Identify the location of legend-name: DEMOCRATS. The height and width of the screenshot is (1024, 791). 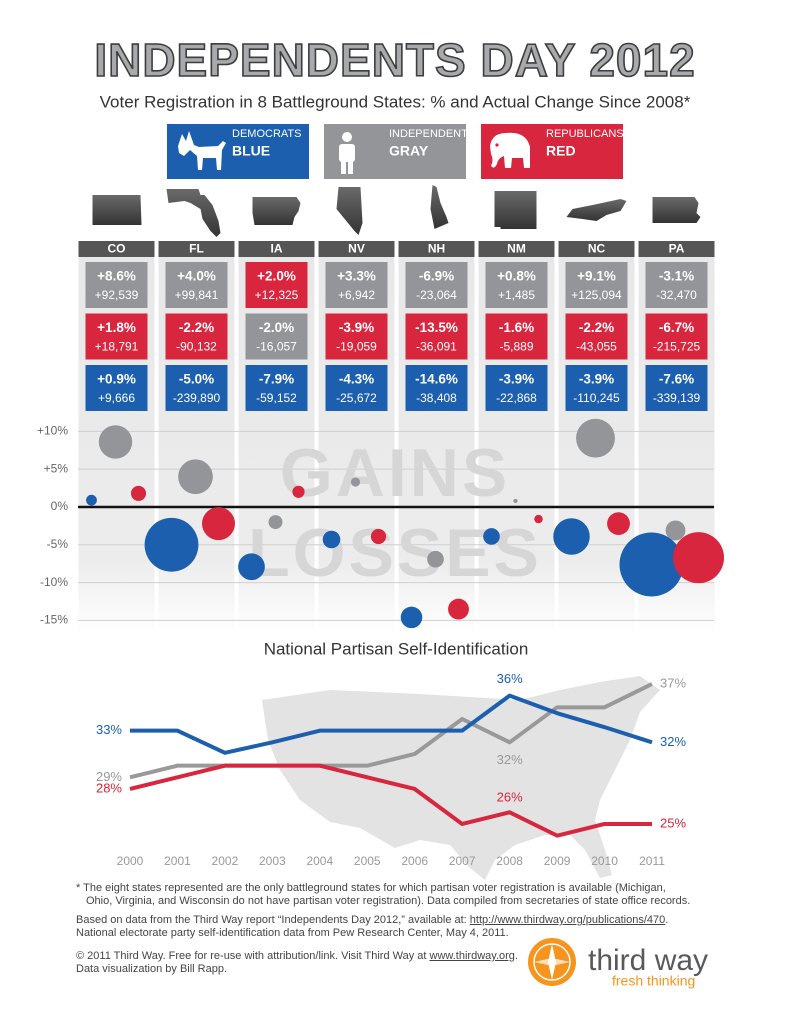
(266, 134).